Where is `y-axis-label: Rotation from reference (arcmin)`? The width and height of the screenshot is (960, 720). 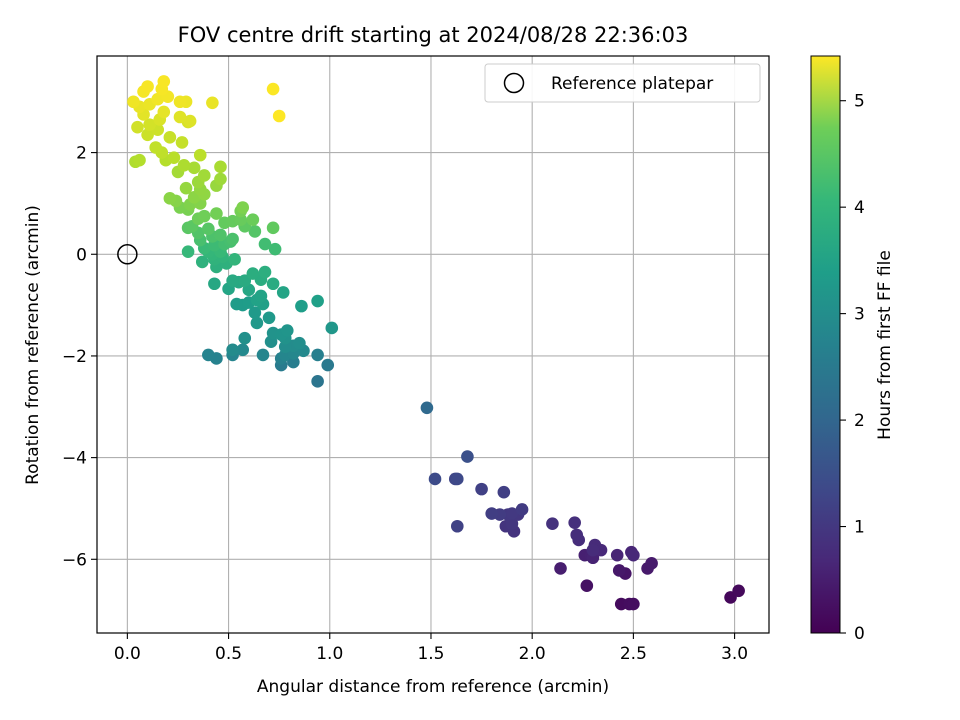
y-axis-label: Rotation from reference (arcmin) is located at coordinates (33, 345).